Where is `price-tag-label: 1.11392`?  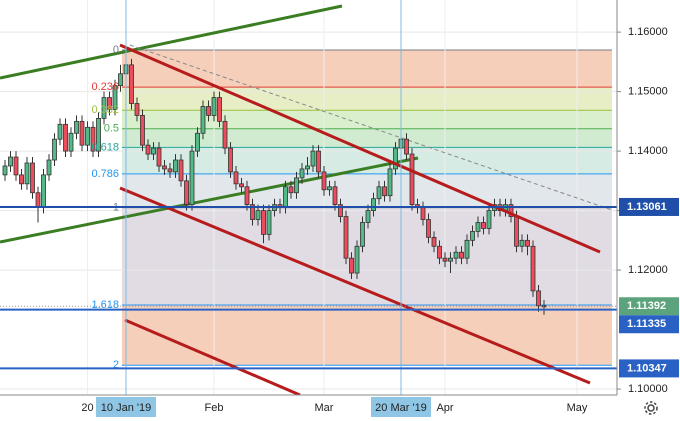 price-tag-label: 1.11392 is located at coordinates (646, 306).